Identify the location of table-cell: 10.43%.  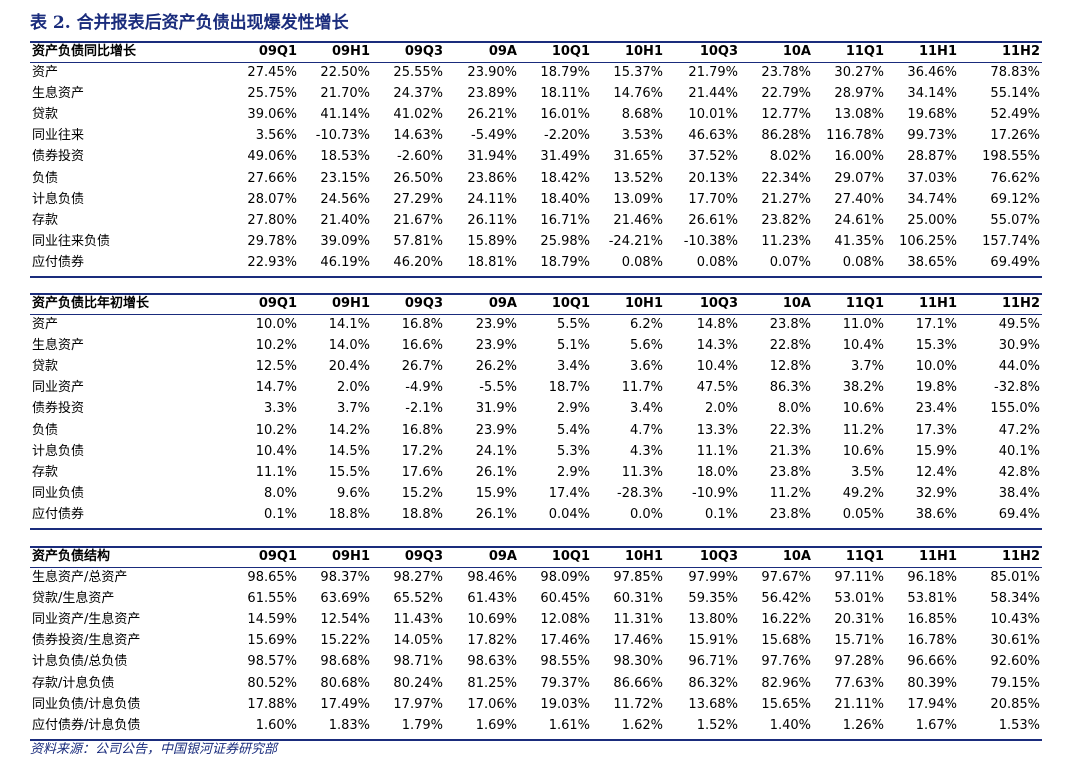
(1015, 620).